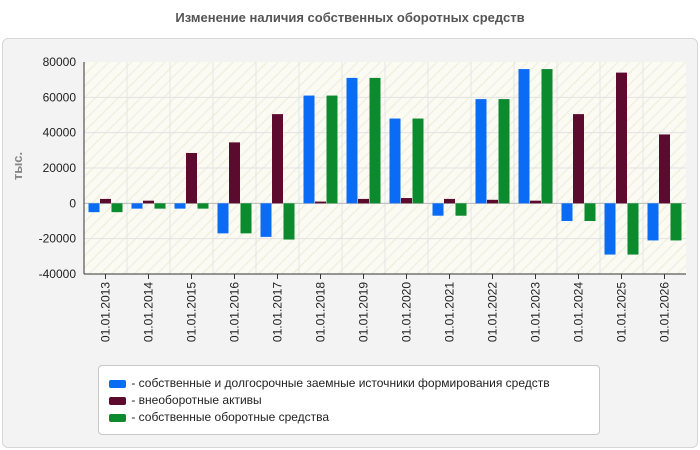 The image size is (700, 450). I want to click on x-tick-label: 01.01.2019, so click(364, 312).